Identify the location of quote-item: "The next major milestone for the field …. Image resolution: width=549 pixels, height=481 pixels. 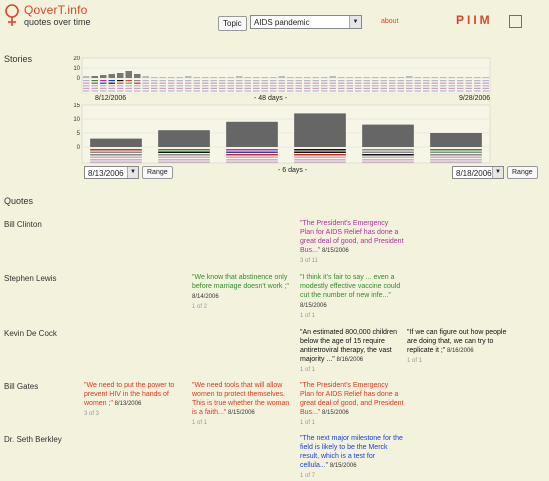
(352, 457).